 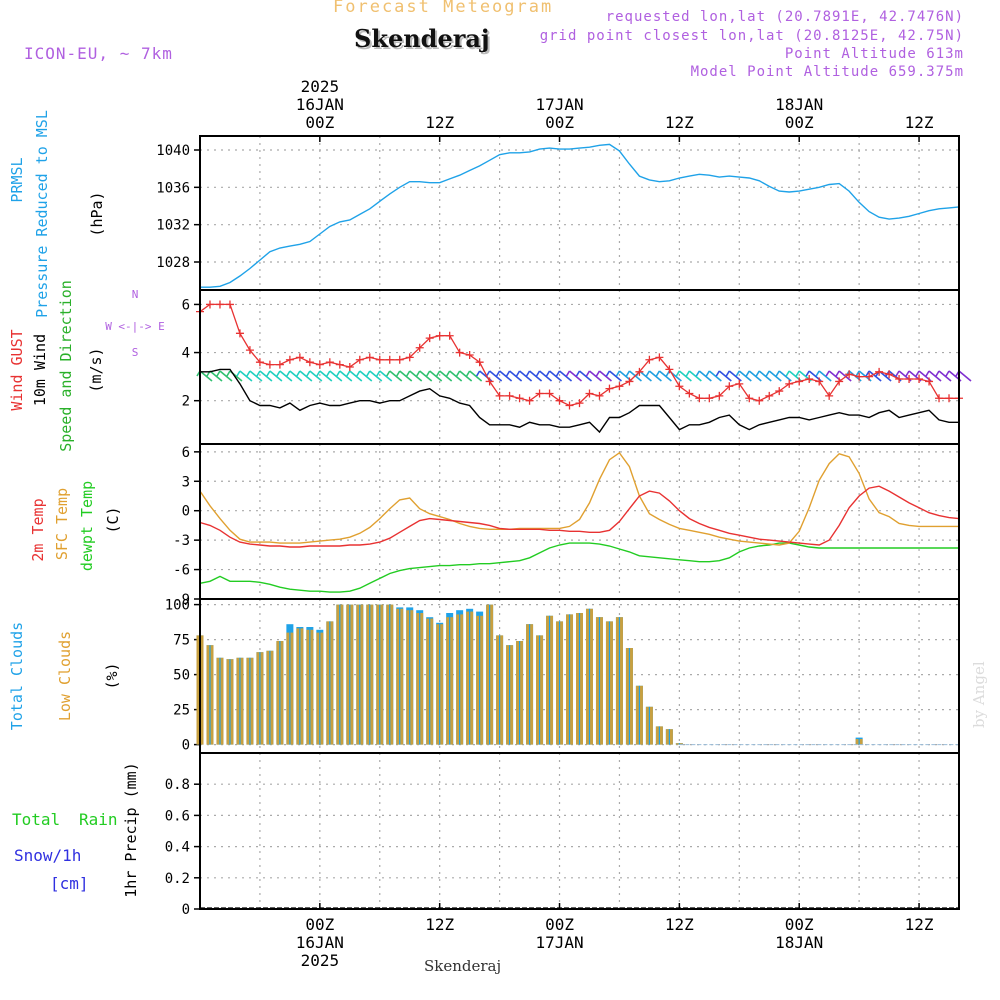 What do you see at coordinates (177, 848) in the screenshot?
I see `precip-ytick-label: 0.4` at bounding box center [177, 848].